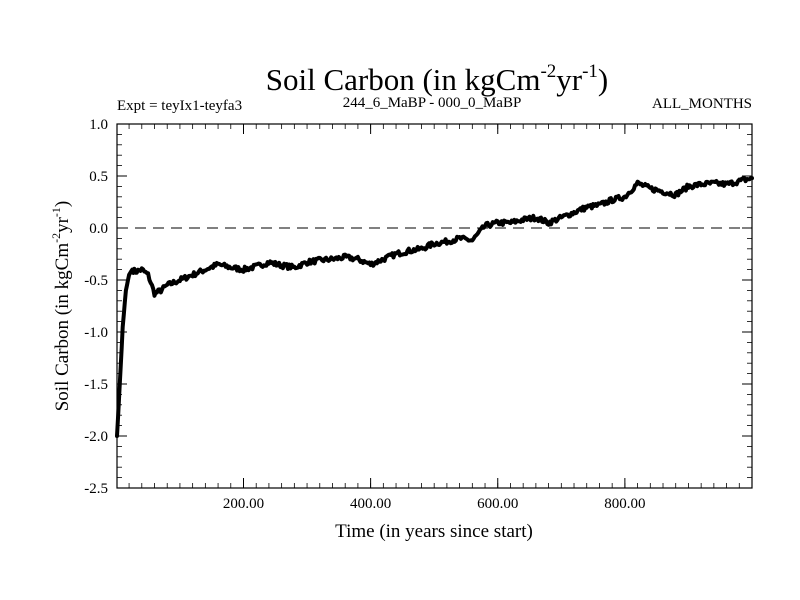  I want to click on y-tick-label: -0.5, so click(96, 281).